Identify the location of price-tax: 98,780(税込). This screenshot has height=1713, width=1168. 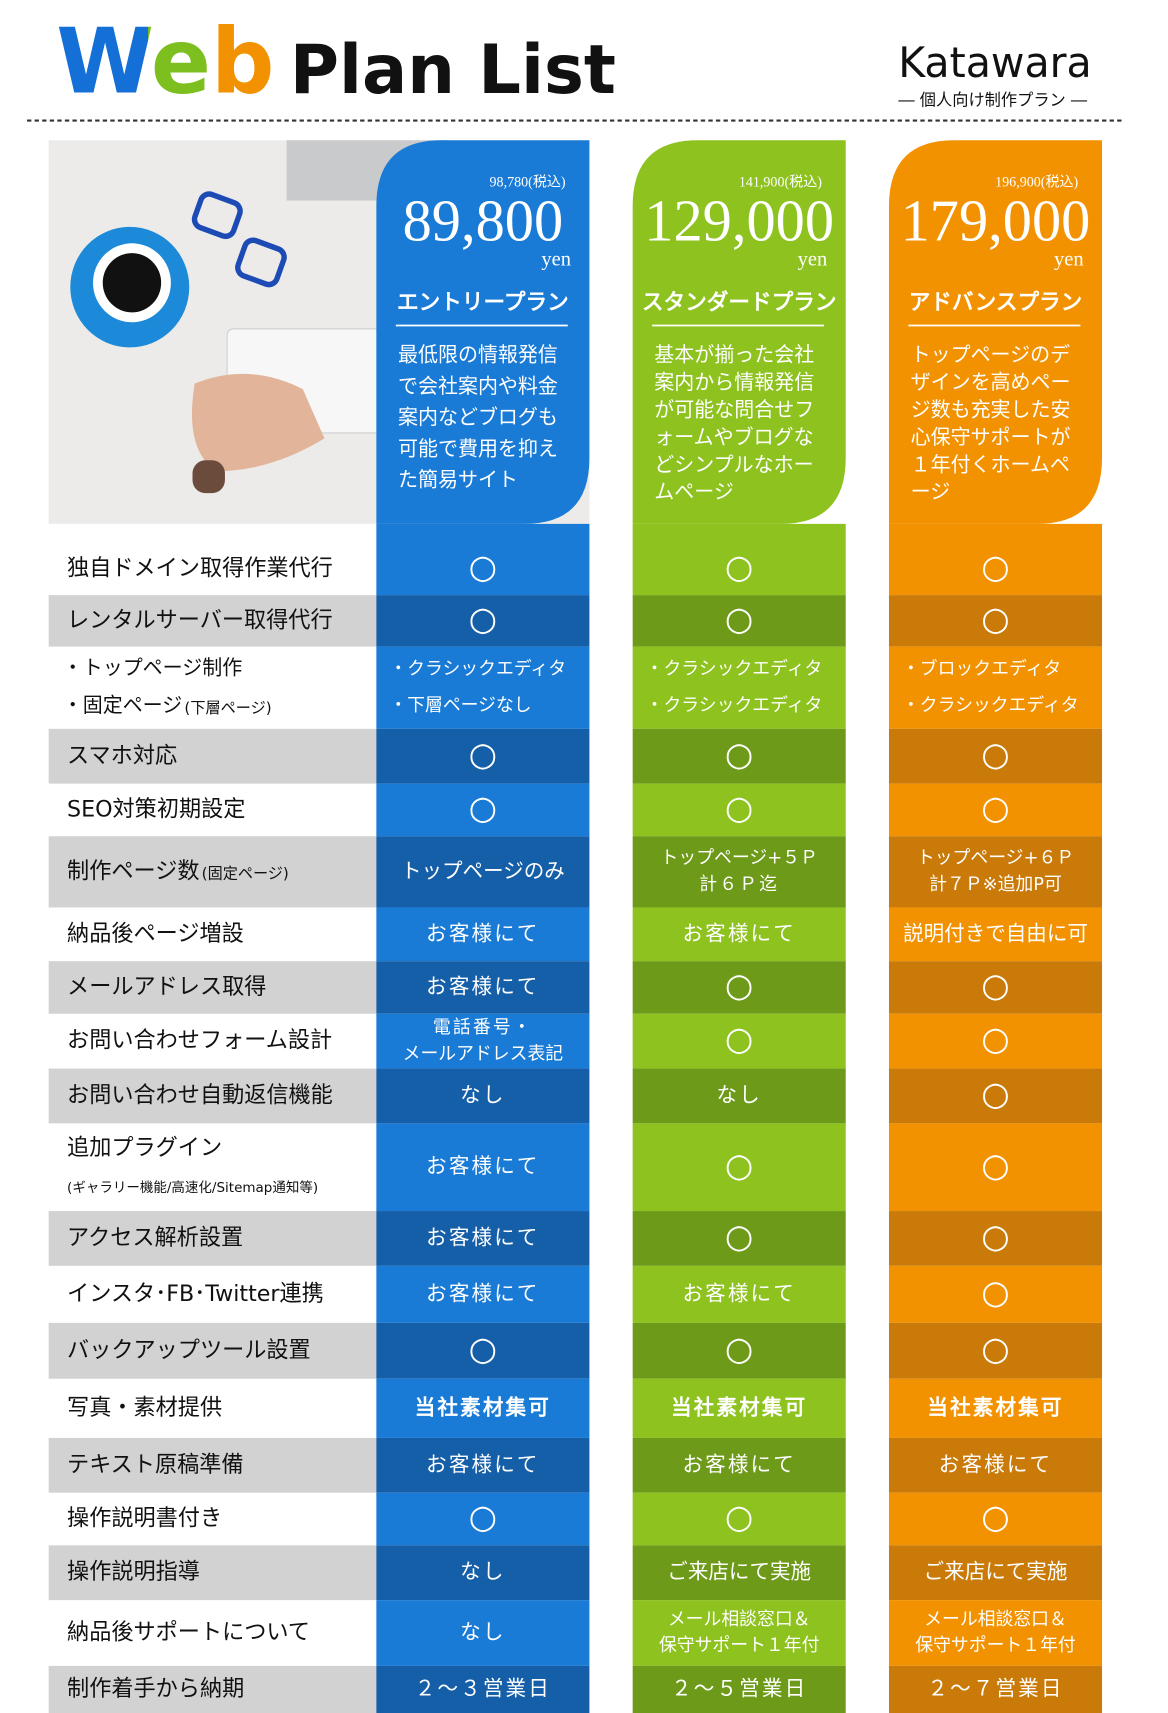
(528, 182).